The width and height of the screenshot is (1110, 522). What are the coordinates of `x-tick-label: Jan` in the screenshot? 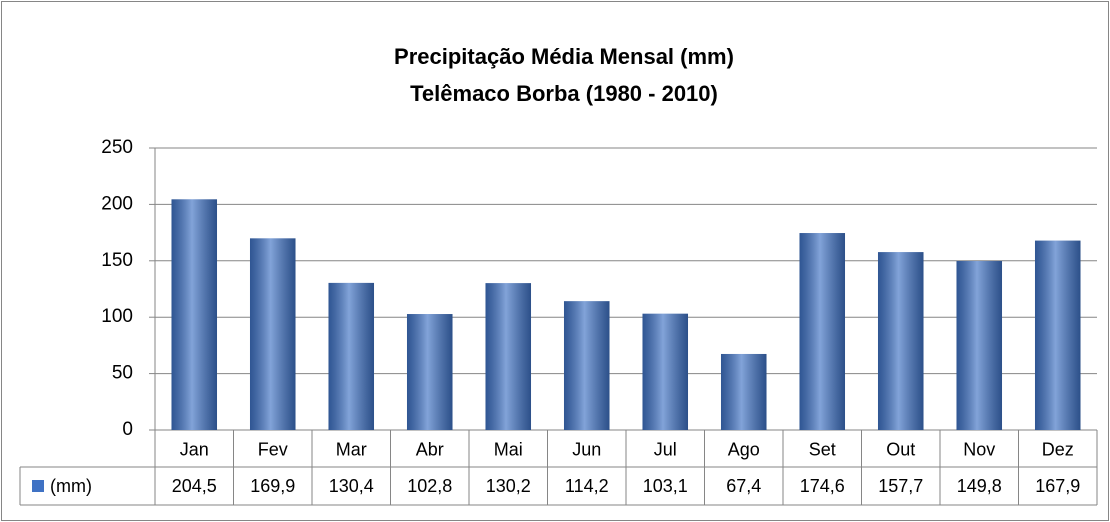 It's located at (194, 449).